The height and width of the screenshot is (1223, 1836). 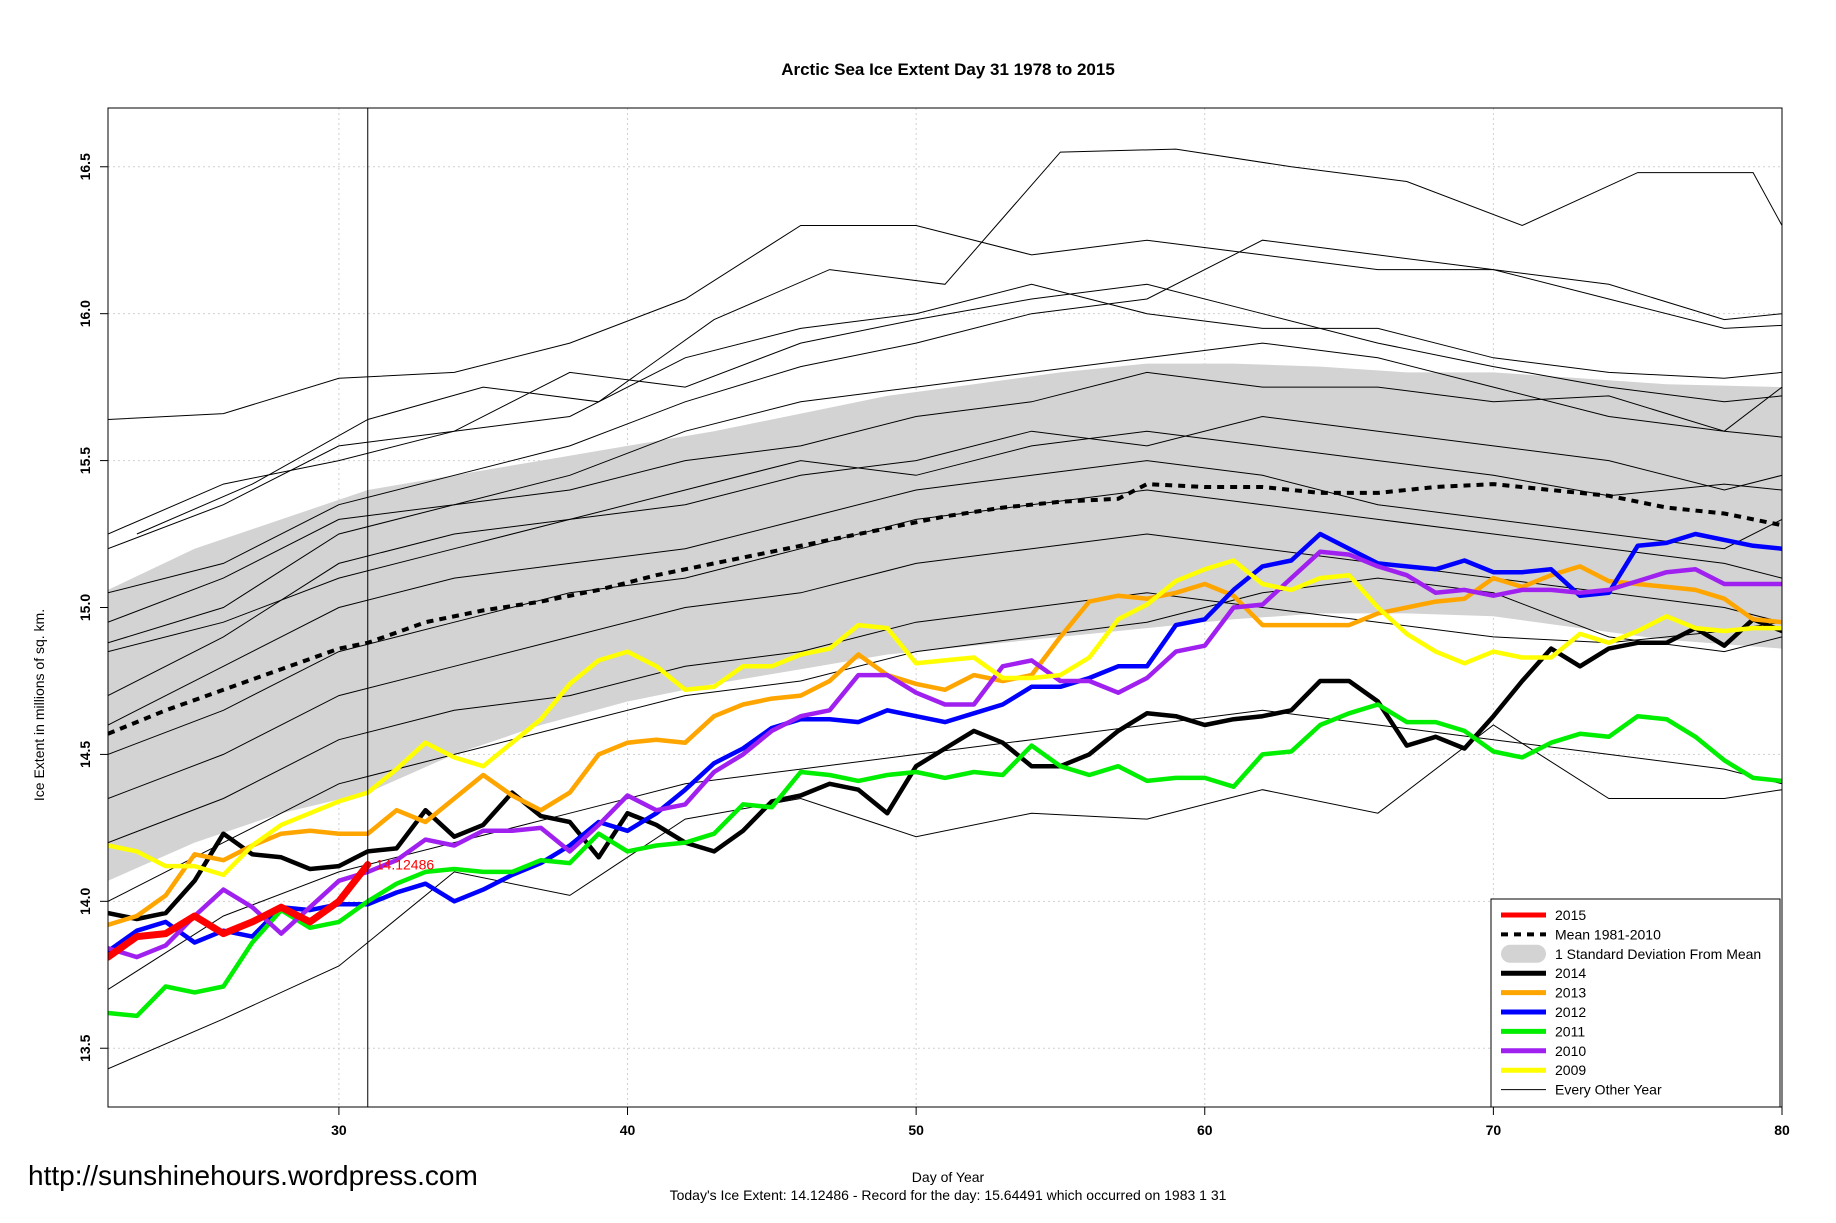 What do you see at coordinates (85, 754) in the screenshot?
I see `y-tick-label: 14.5` at bounding box center [85, 754].